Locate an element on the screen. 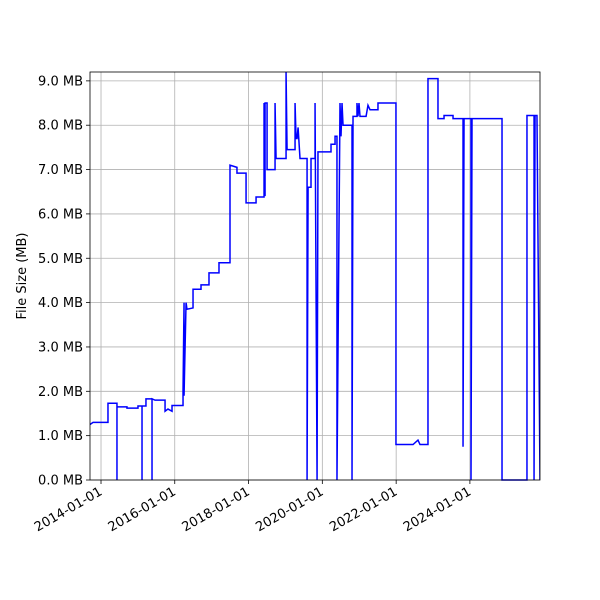 This screenshot has height=600, width=600. x-tick-label: 2020-01-01 is located at coordinates (289, 509).